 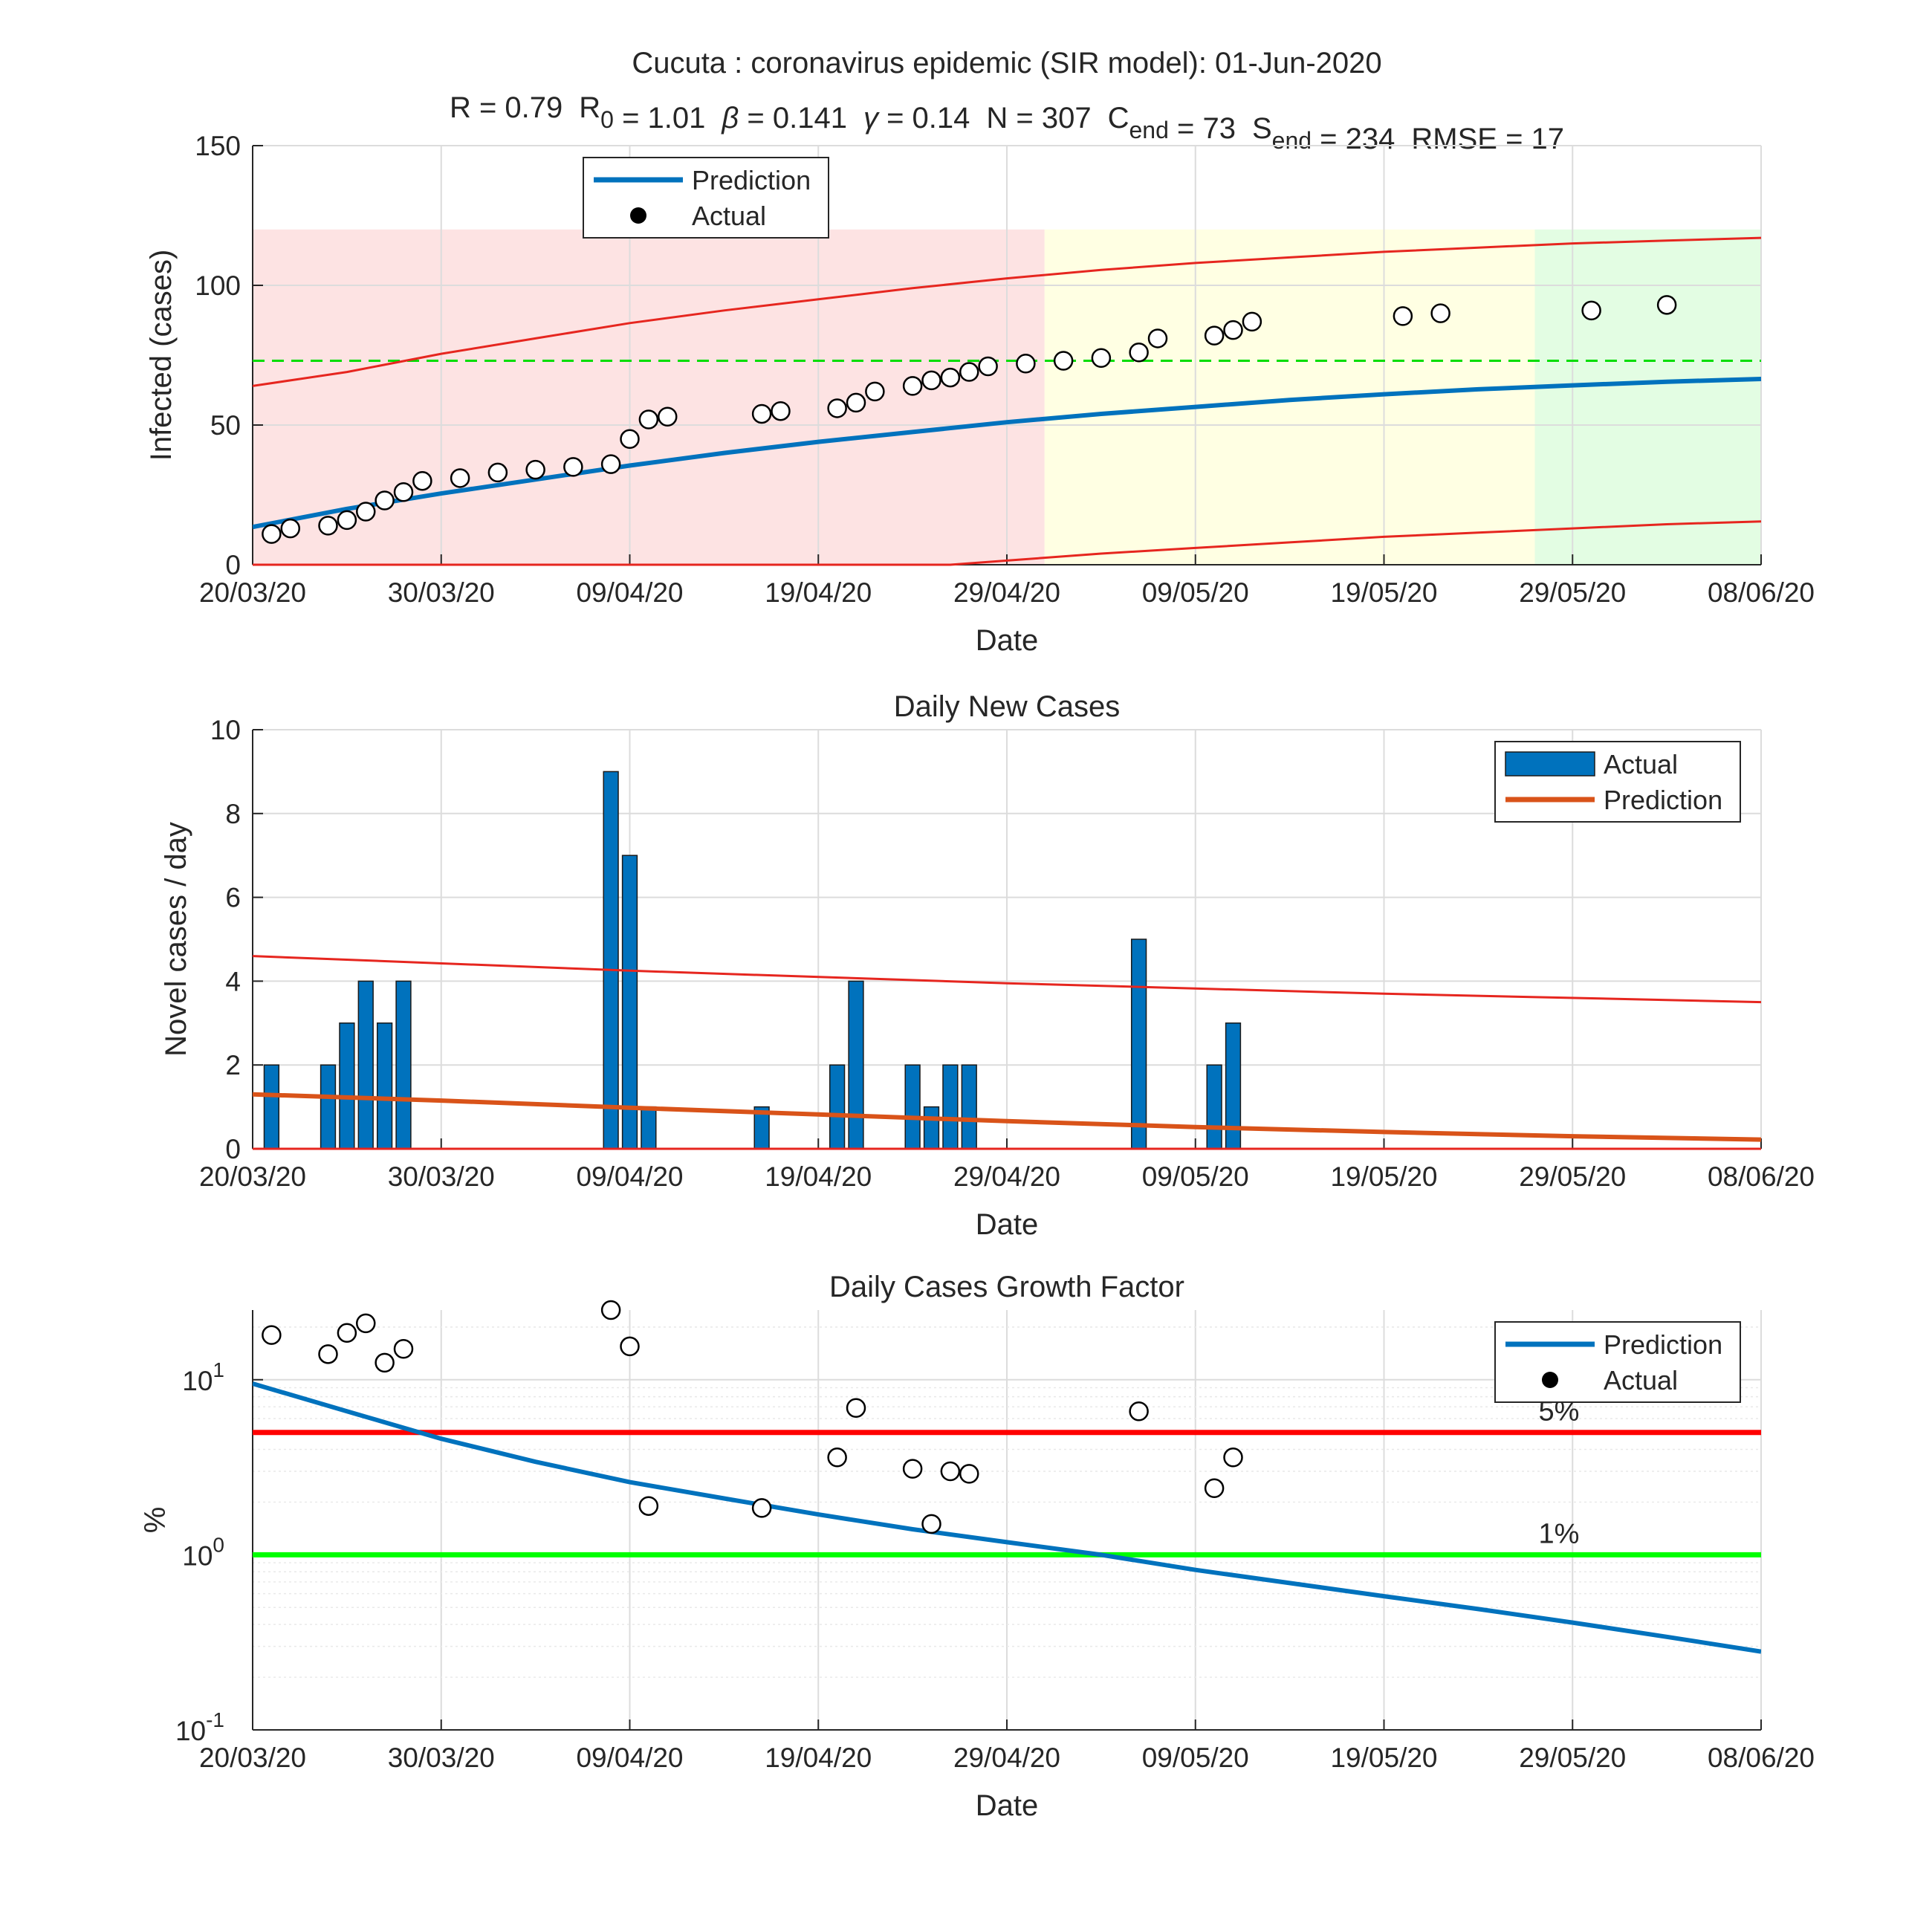 What do you see at coordinates (730, 118) in the screenshot?
I see `stat-label: β` at bounding box center [730, 118].